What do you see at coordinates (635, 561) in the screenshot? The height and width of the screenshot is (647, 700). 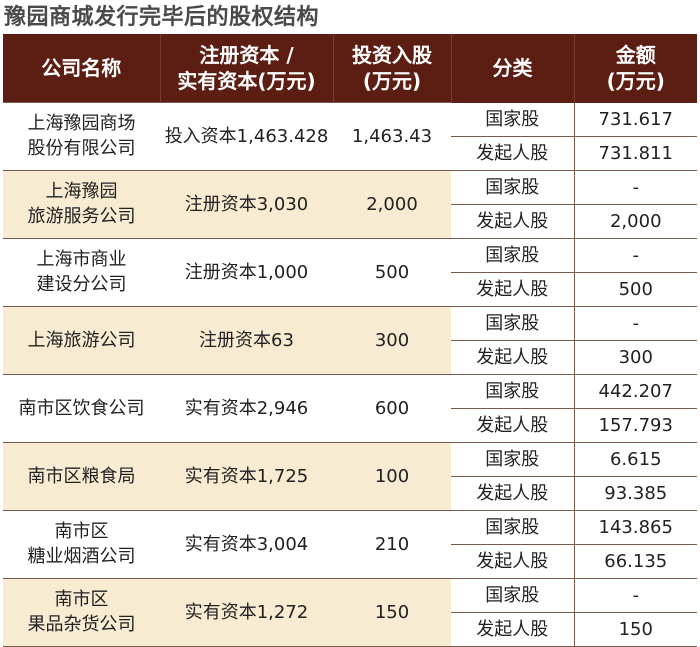 I see `share-amount-cell: 66.135` at bounding box center [635, 561].